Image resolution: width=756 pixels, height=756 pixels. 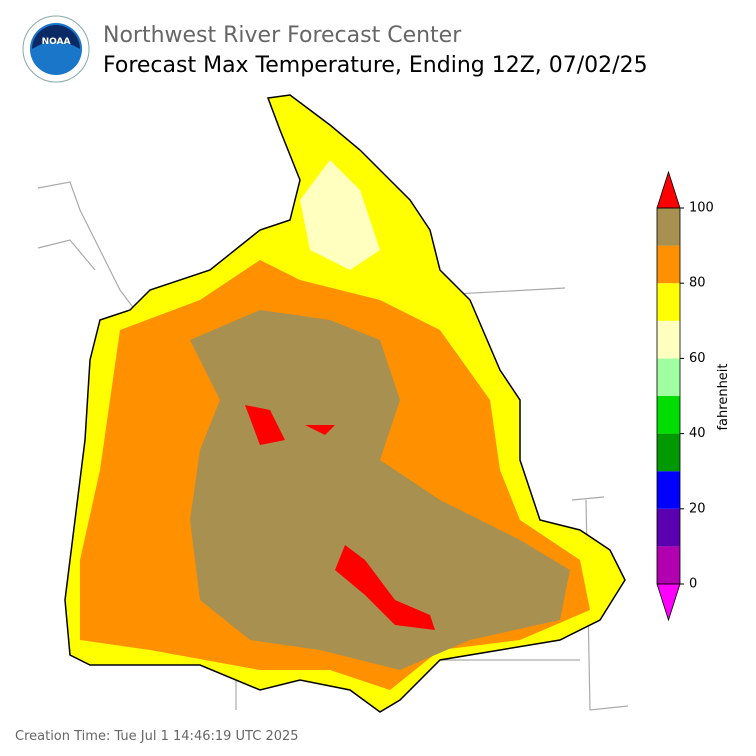 What do you see at coordinates (697, 283) in the screenshot?
I see `tick-label: 80` at bounding box center [697, 283].